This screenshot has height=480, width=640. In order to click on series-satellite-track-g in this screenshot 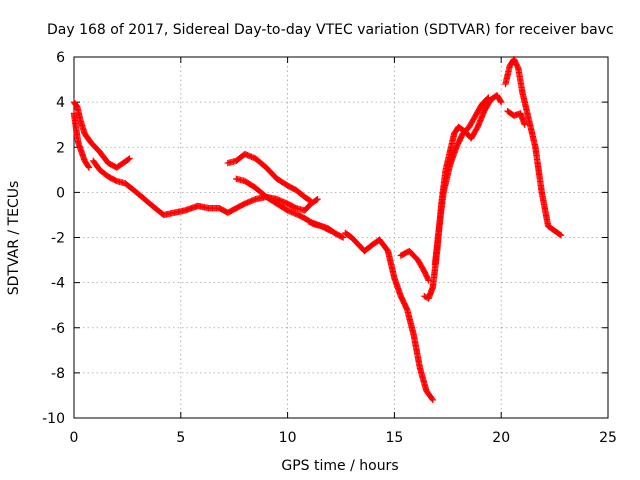, I will do `click(389, 316)`.